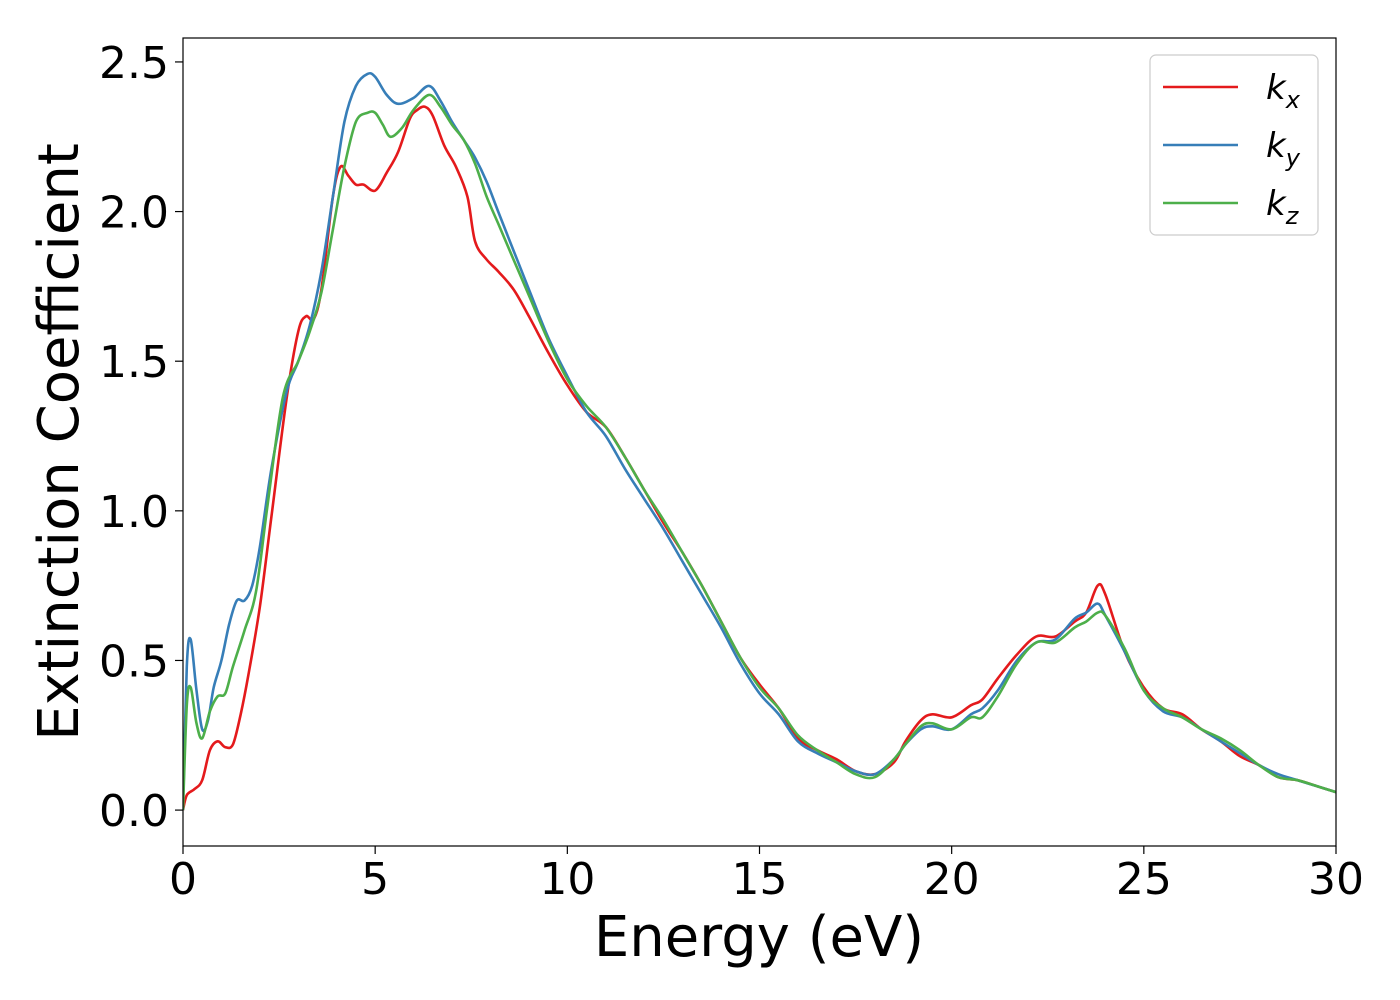  What do you see at coordinates (1292, 216) in the screenshot?
I see `legend-label-subscript: z` at bounding box center [1292, 216].